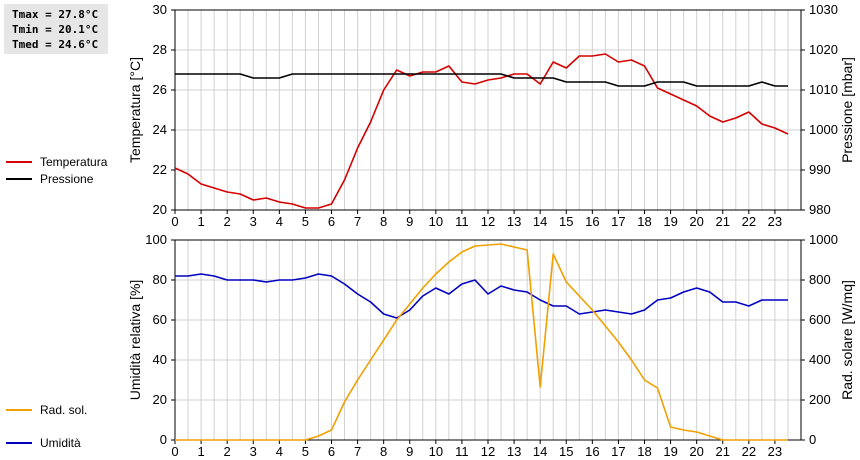 The image size is (860, 460). Describe the element at coordinates (160, 359) in the screenshot. I see `y-left-tick-label: 40` at that location.